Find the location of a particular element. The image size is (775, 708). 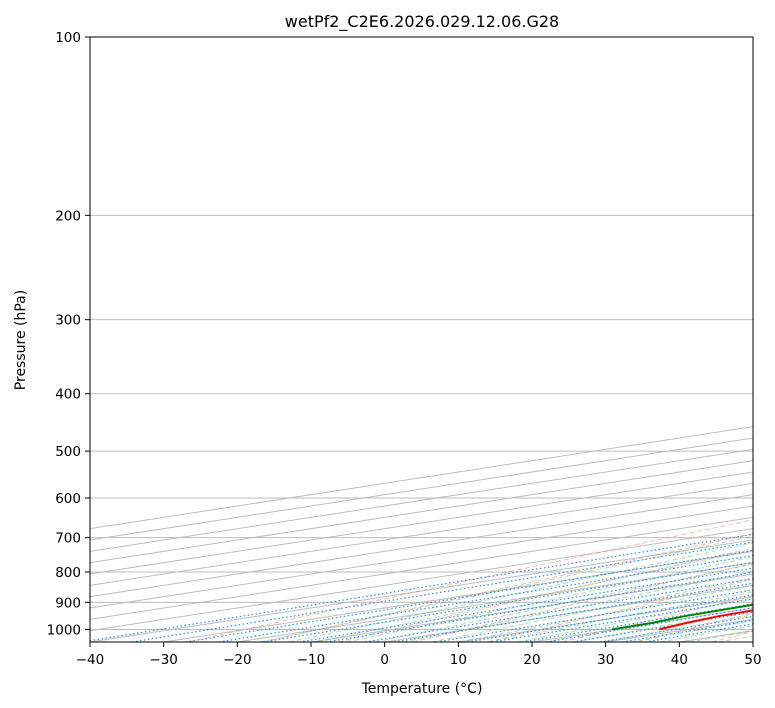

x-tick-label: −30 is located at coordinates (163, 660).